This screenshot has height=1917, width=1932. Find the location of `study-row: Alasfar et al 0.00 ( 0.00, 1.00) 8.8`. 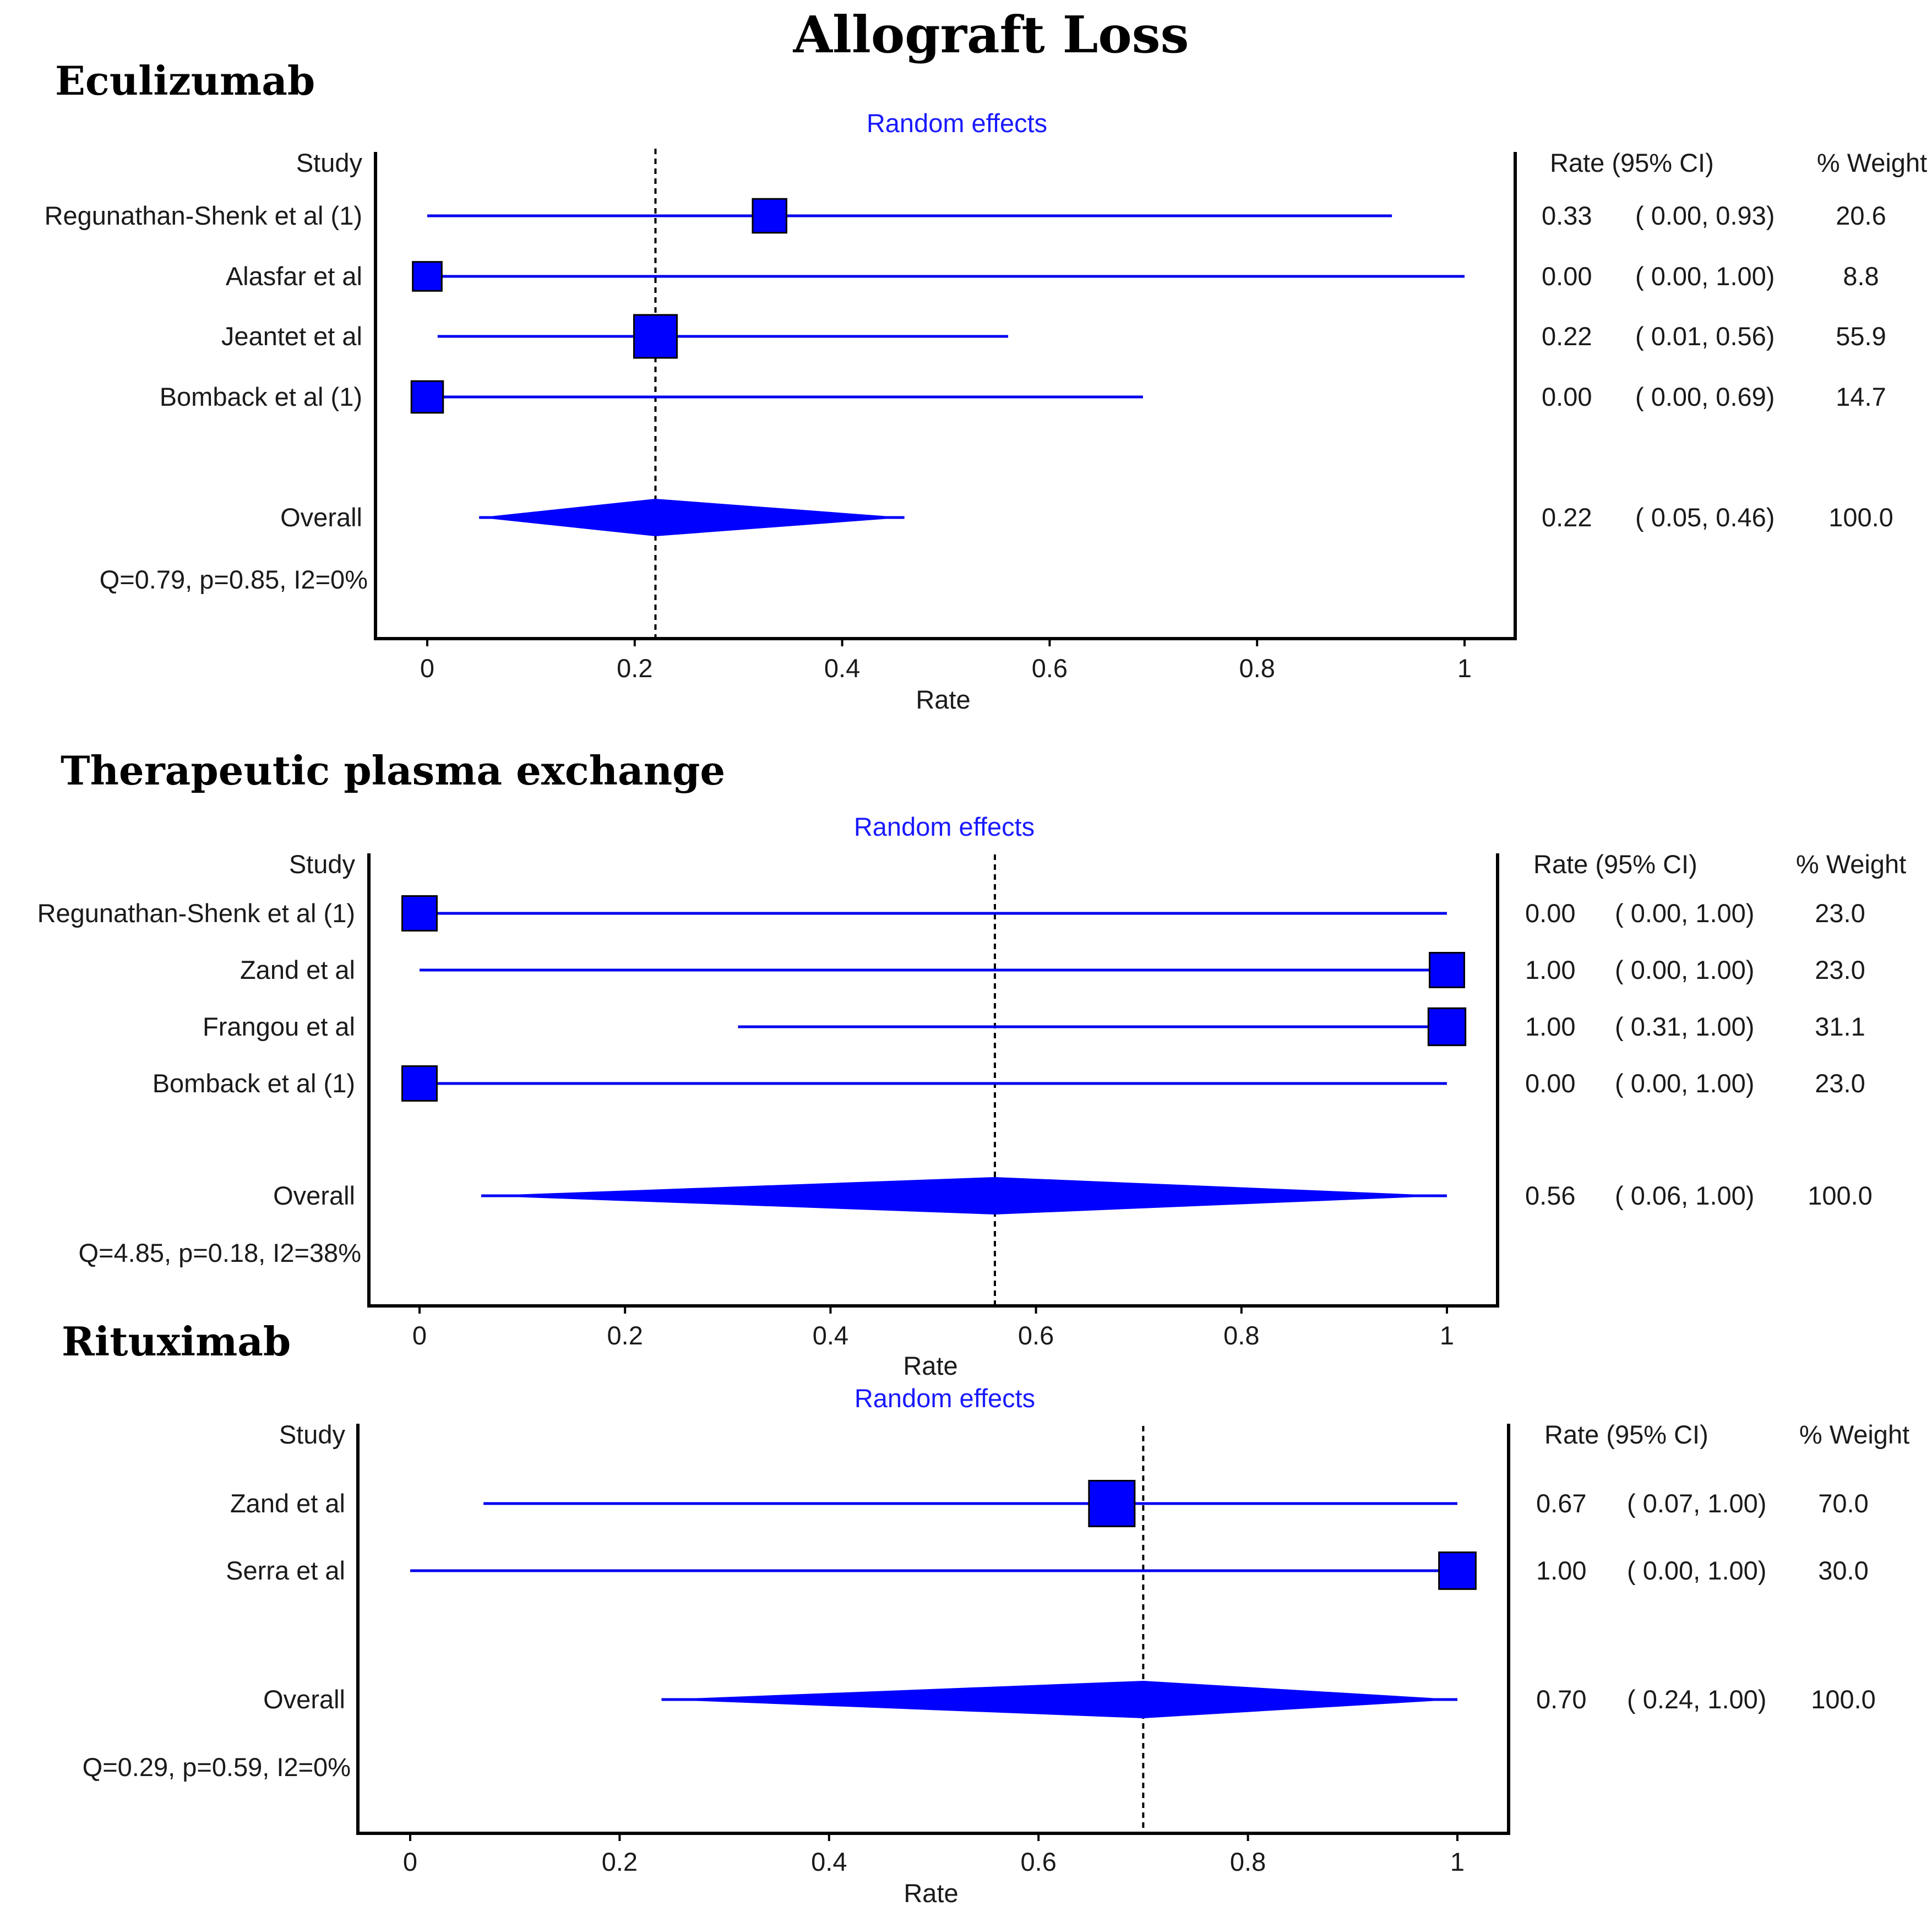

study-row: Alasfar et al 0.00 ( 0.00, 1.00) 8.8 is located at coordinates (1052, 277).